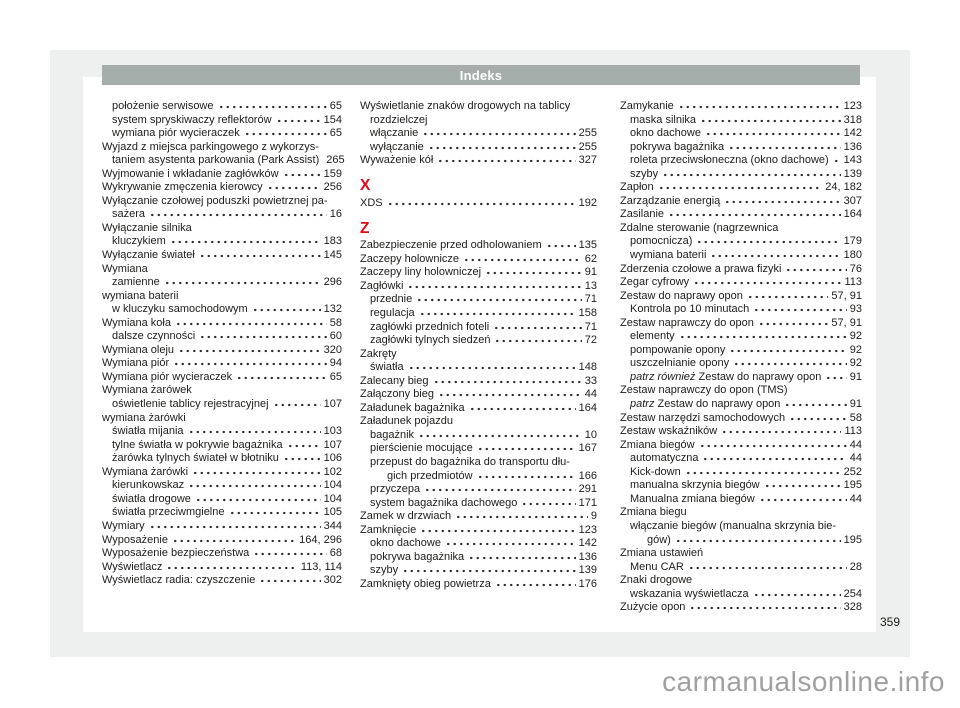  Describe the element at coordinates (222, 364) in the screenshot. I see `index-row: Wymiana piór 94` at that location.